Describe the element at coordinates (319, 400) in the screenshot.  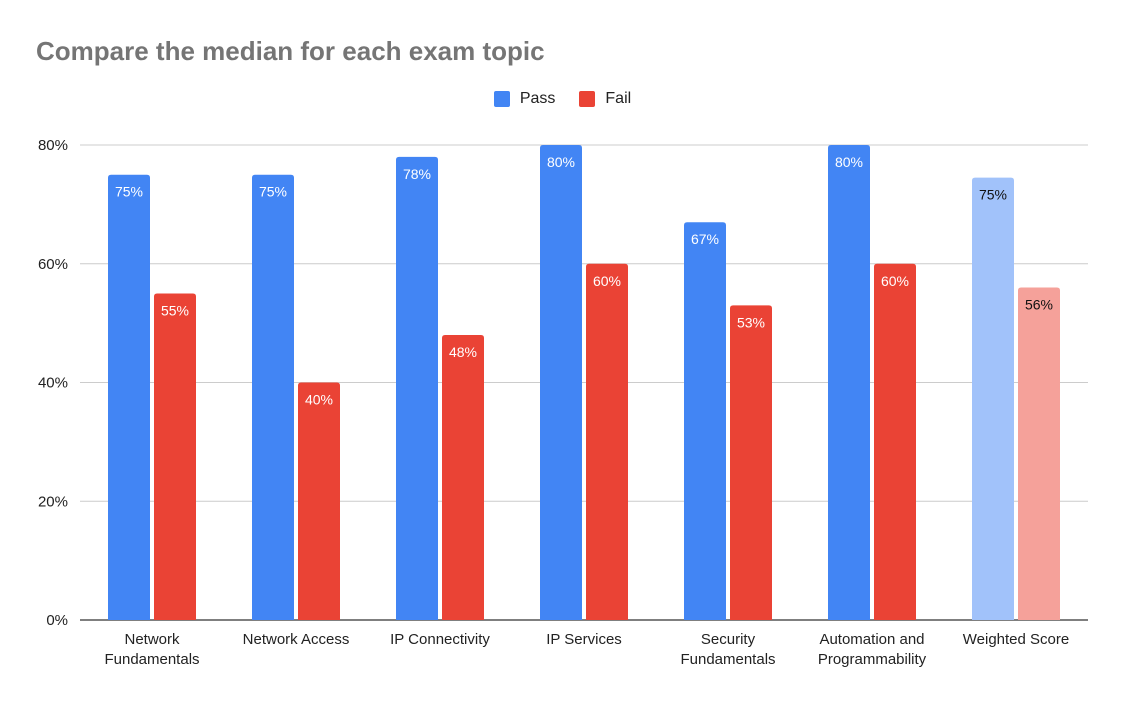
I see `bar-value-label: 40%` at that location.